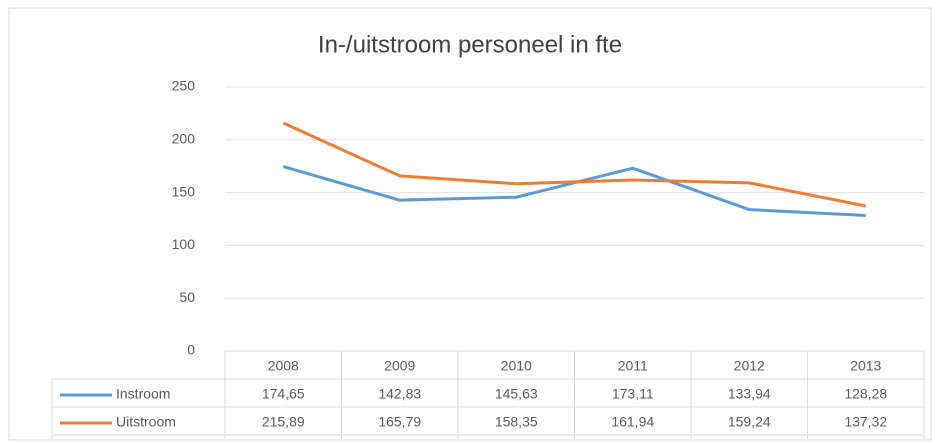 The width and height of the screenshot is (937, 443). I want to click on x-tick-label: 2013, so click(865, 366).